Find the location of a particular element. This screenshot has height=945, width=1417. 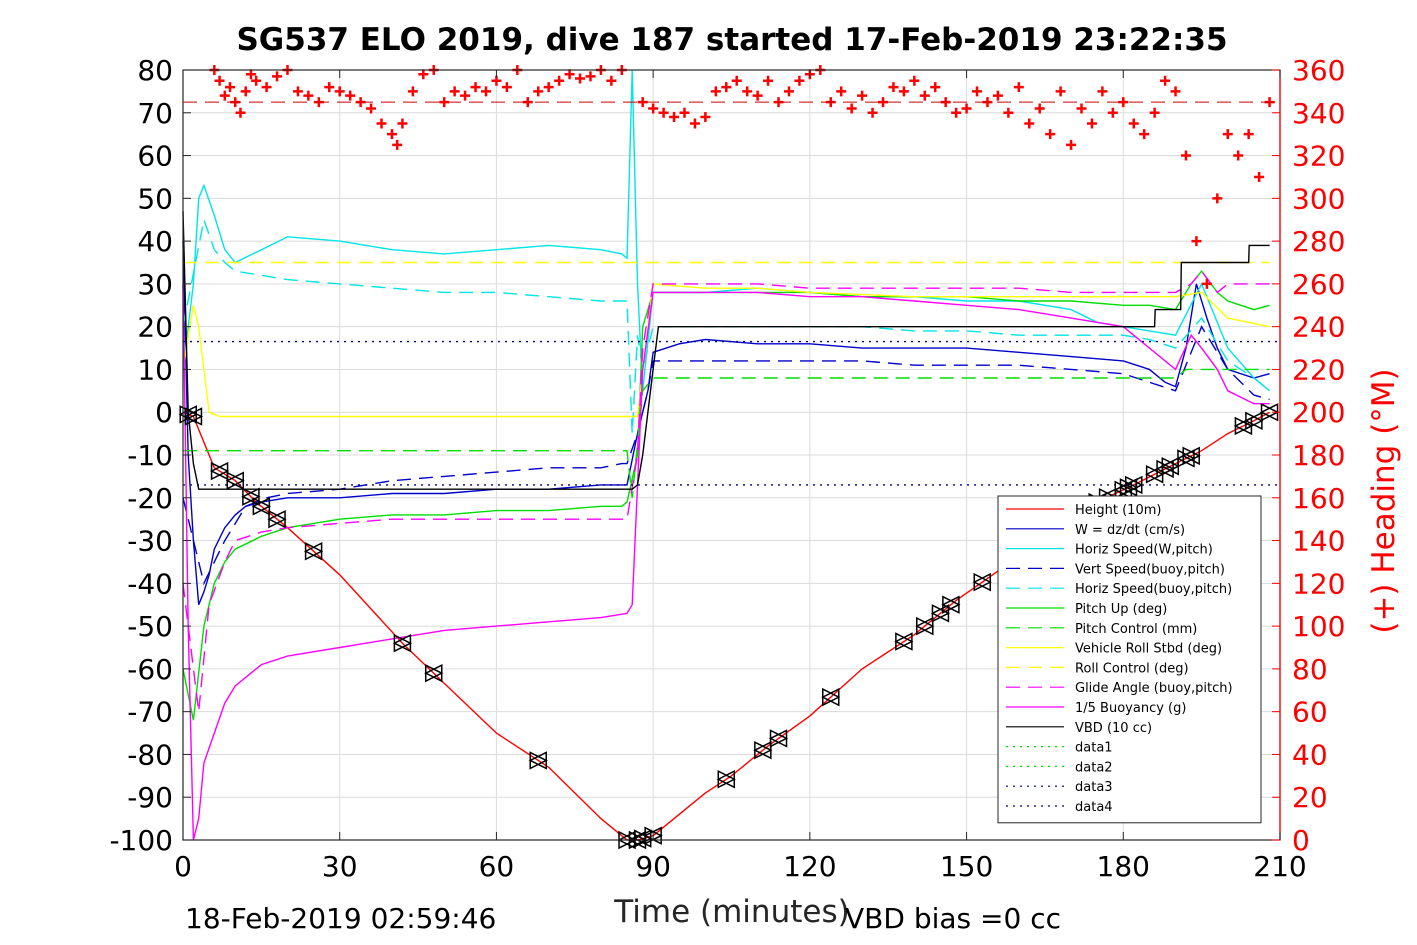

footer-vbd-bias: VBD bias =0 cc is located at coordinates (953, 918).